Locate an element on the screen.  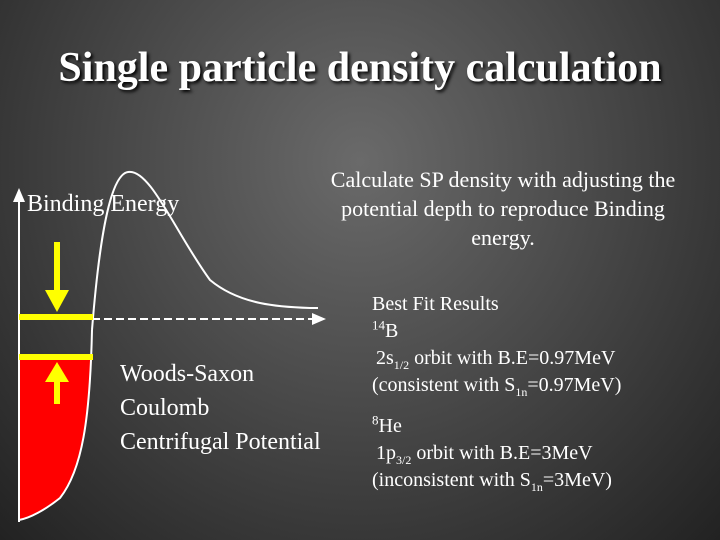
he8-element: He is located at coordinates (390, 426).